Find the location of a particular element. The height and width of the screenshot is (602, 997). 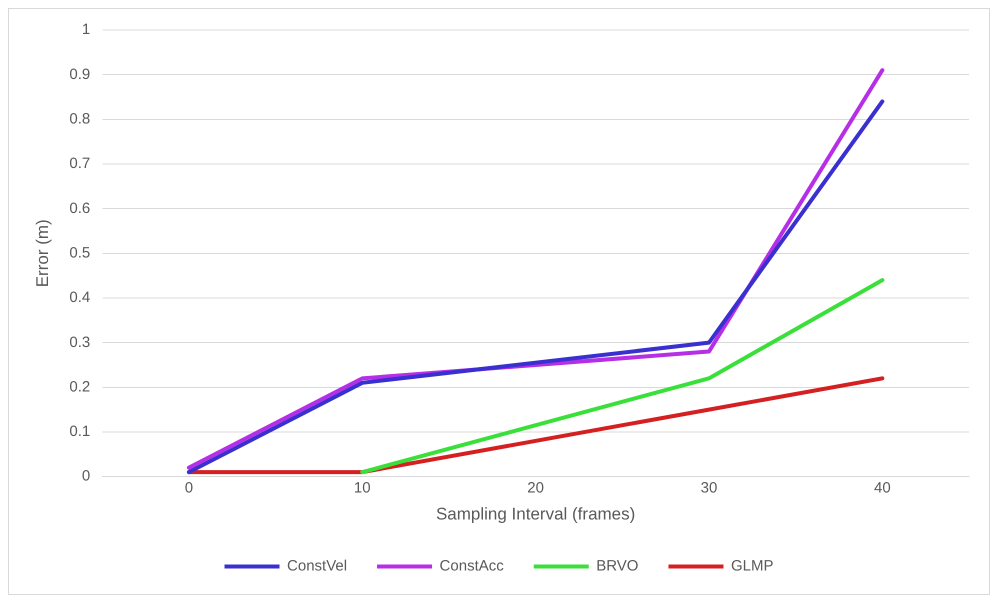

y-axis-title: Error (m) is located at coordinates (42, 253).